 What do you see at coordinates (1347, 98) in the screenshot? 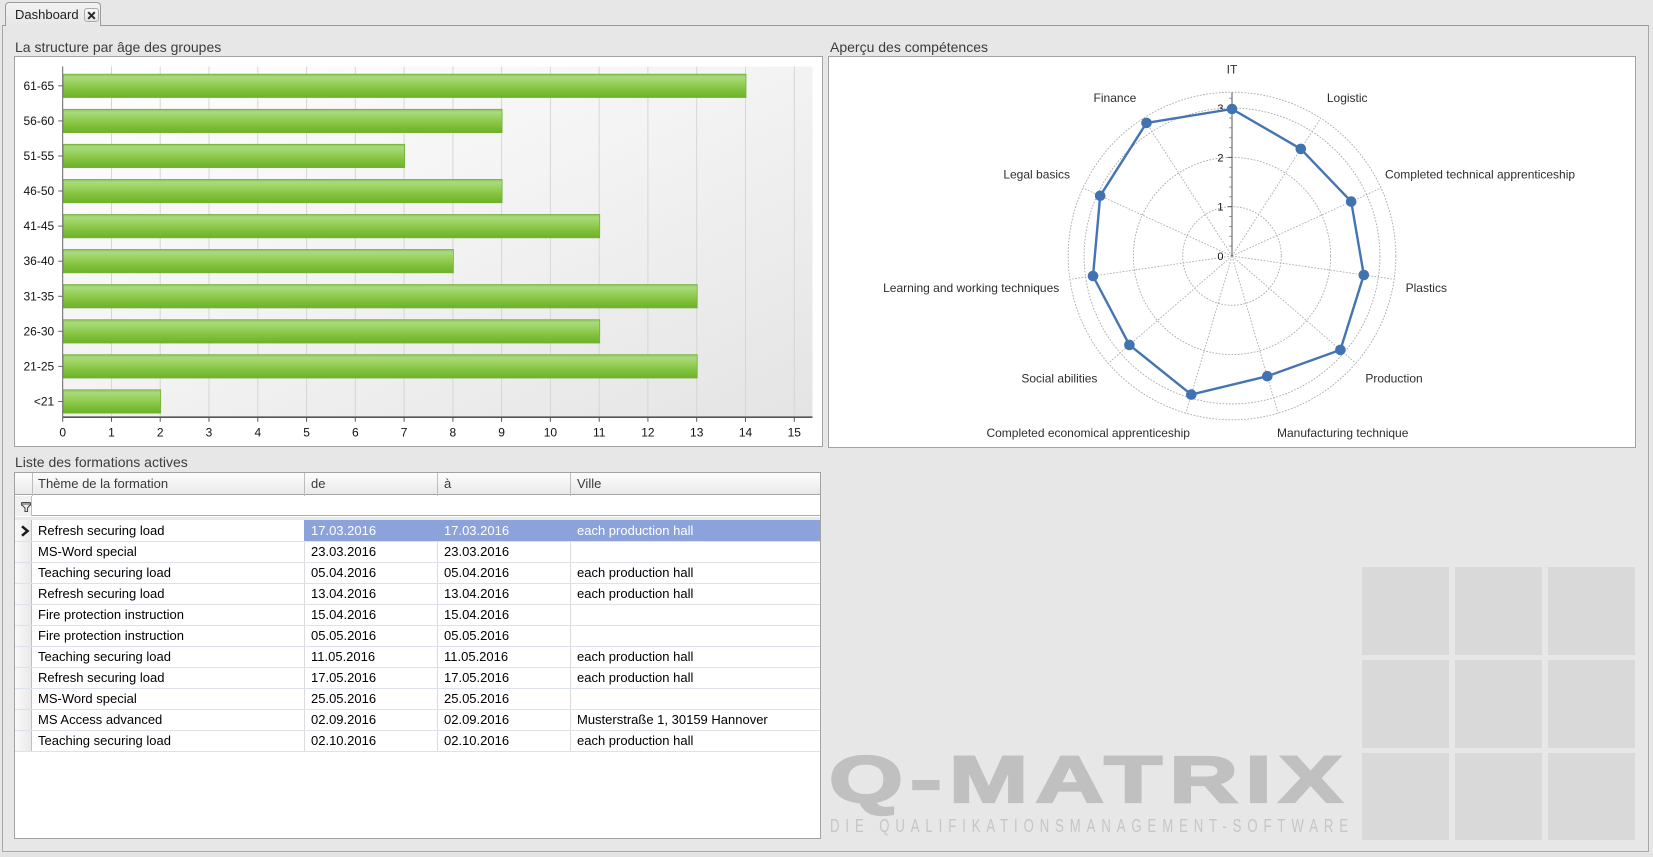
I see `svg-text: Logistic` at bounding box center [1347, 98].